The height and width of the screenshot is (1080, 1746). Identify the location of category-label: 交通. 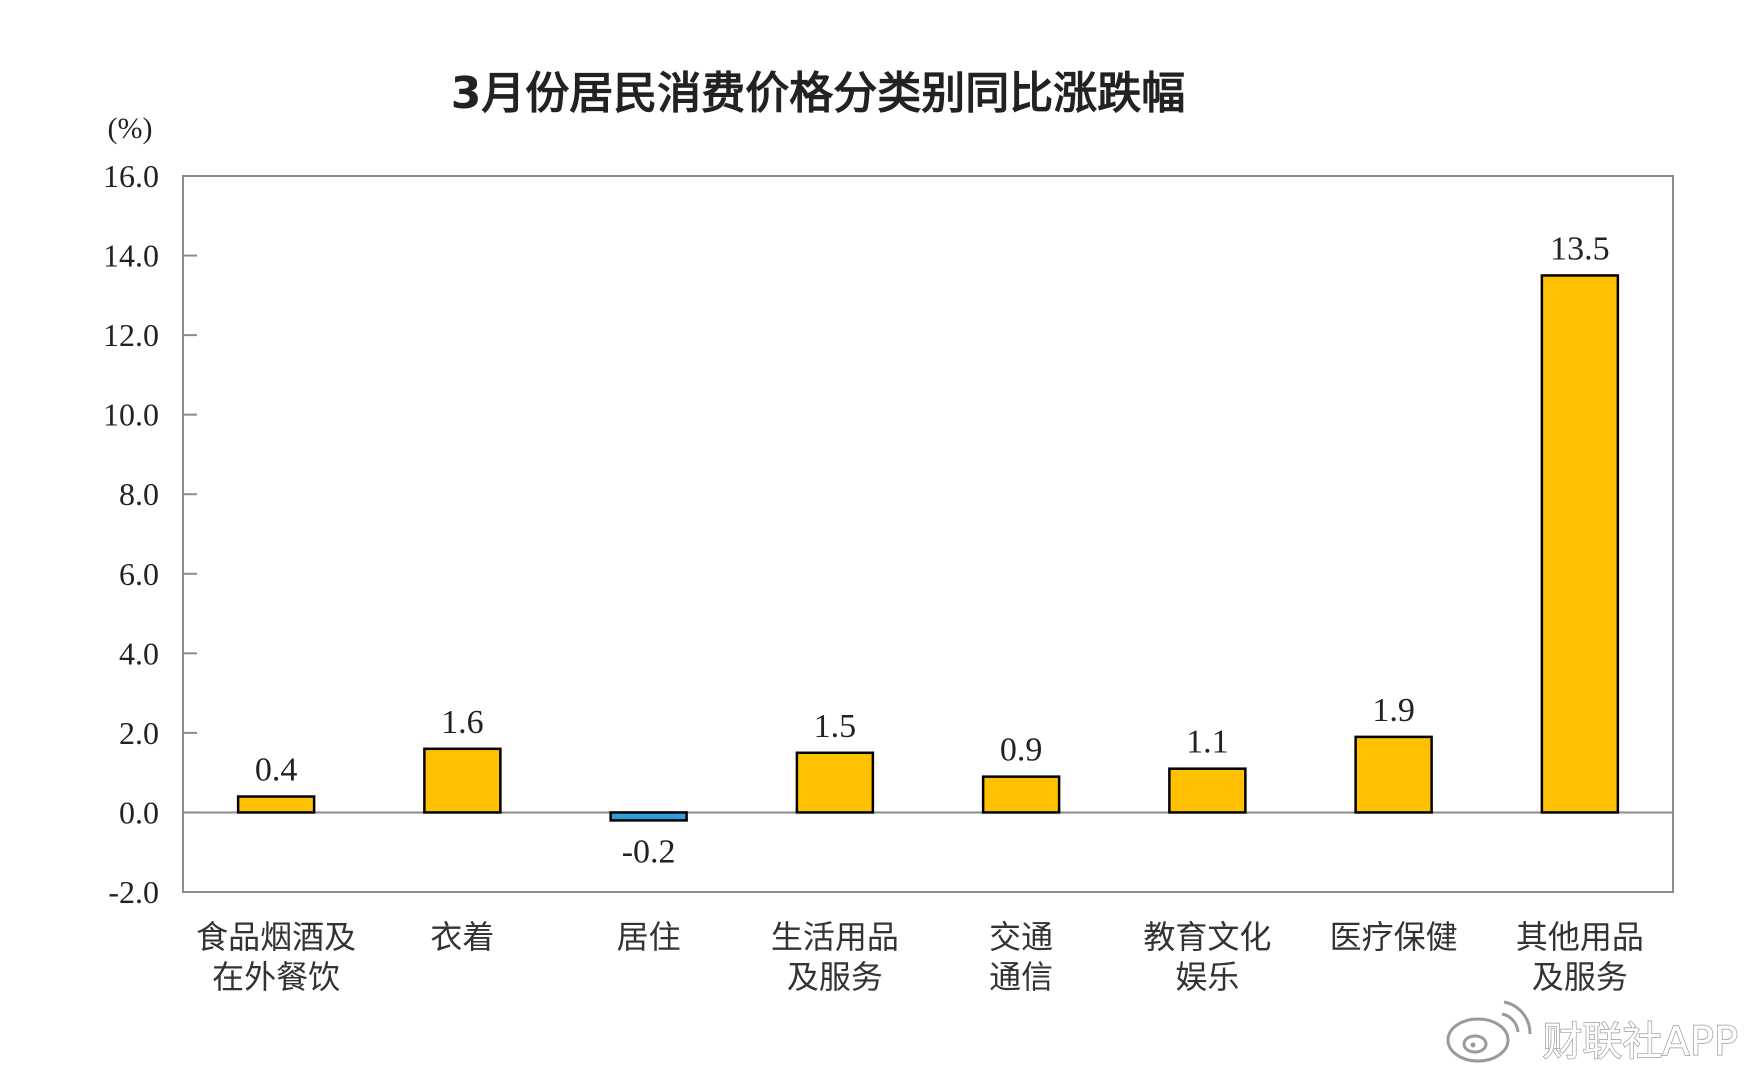
(1021, 937).